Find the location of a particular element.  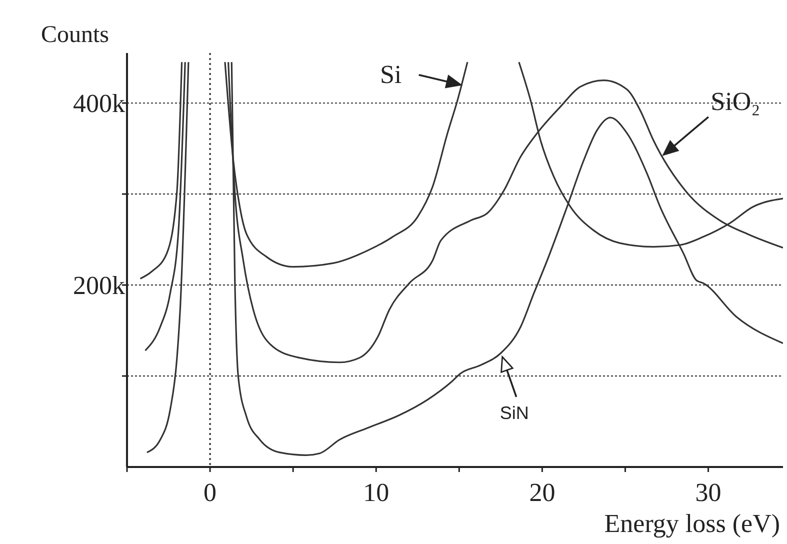

x-tick-label: 0 is located at coordinates (210, 492).